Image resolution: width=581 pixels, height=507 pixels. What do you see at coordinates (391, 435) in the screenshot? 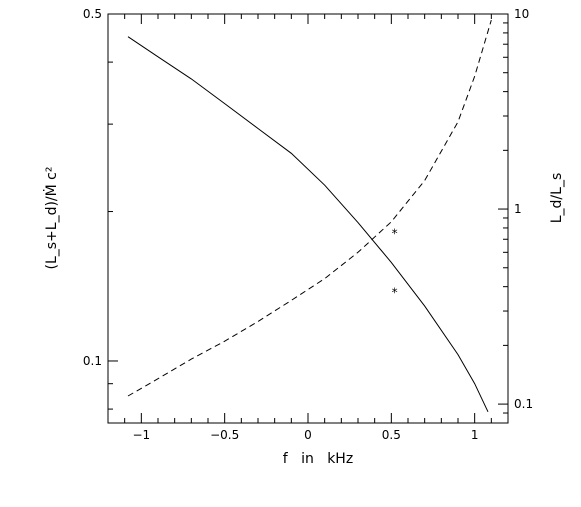
I see `x-tick-label: 0.5` at bounding box center [391, 435].